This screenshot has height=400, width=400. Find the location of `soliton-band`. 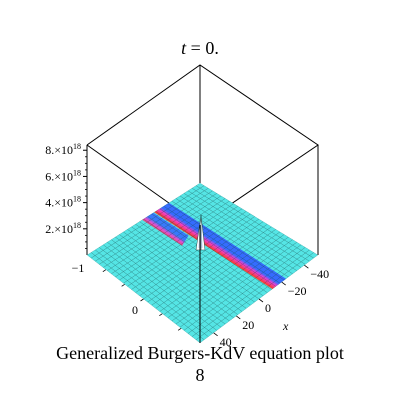

soliton-band is located at coordinates (213, 240).